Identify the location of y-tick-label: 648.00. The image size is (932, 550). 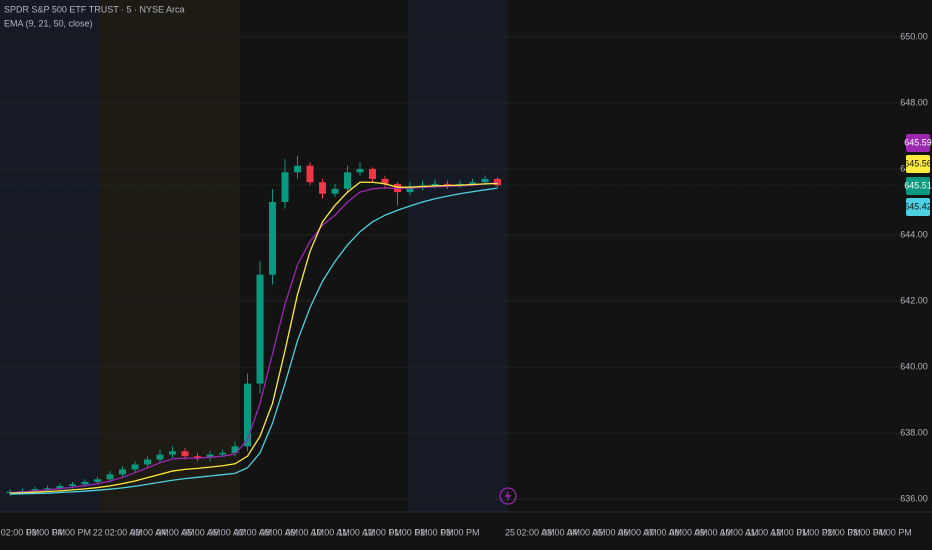
(914, 102).